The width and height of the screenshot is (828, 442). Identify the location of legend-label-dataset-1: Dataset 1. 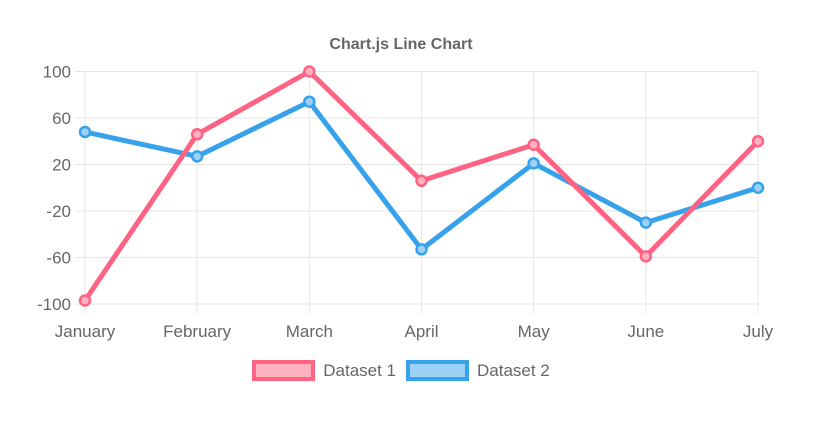
(359, 370).